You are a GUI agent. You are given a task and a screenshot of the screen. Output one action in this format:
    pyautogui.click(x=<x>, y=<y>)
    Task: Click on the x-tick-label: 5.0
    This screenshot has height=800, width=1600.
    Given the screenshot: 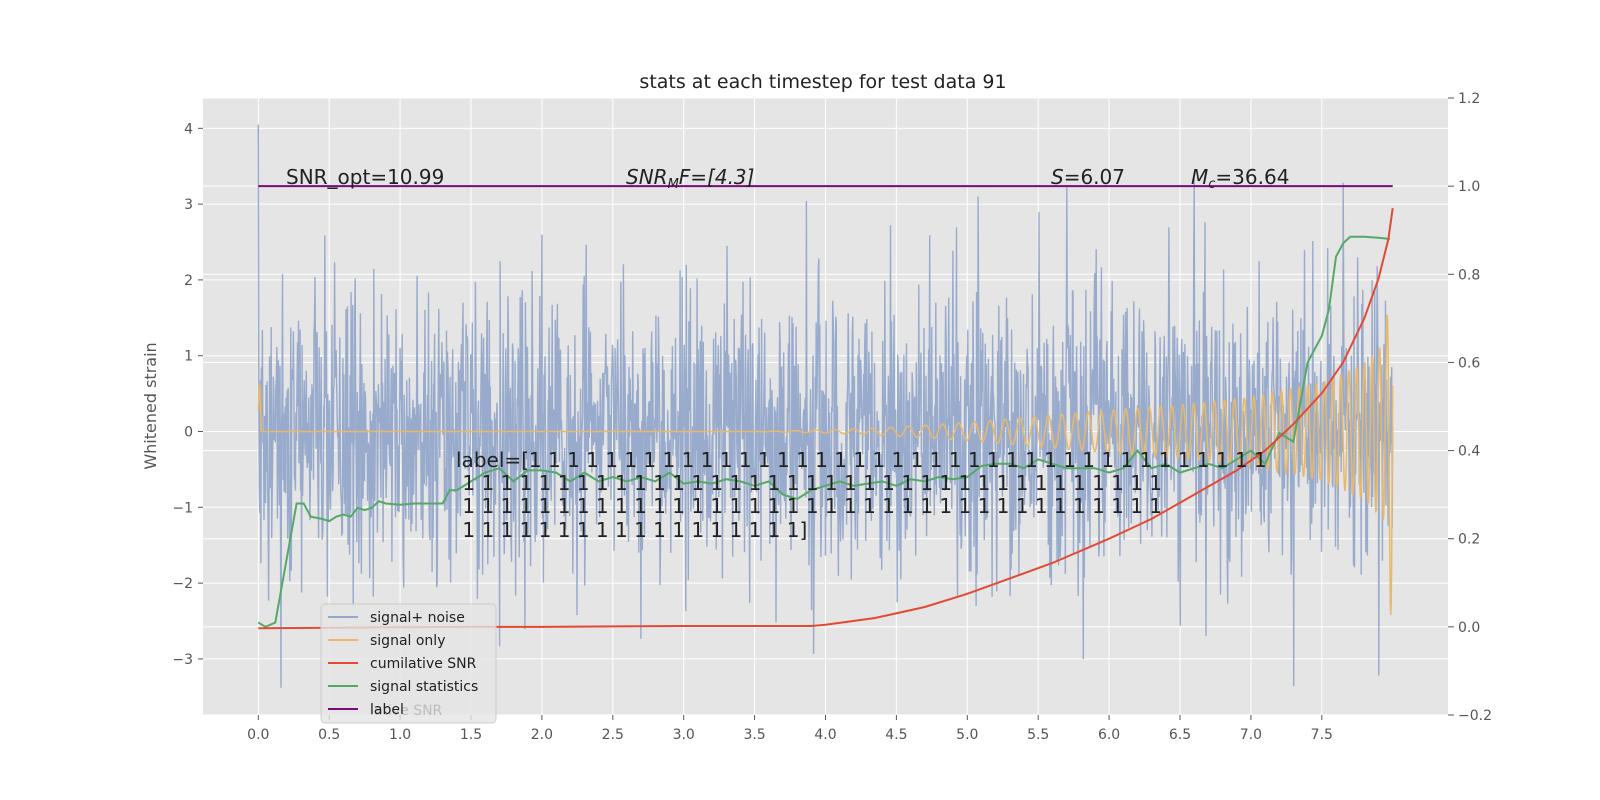 What is the action you would take?
    pyautogui.click(x=967, y=735)
    